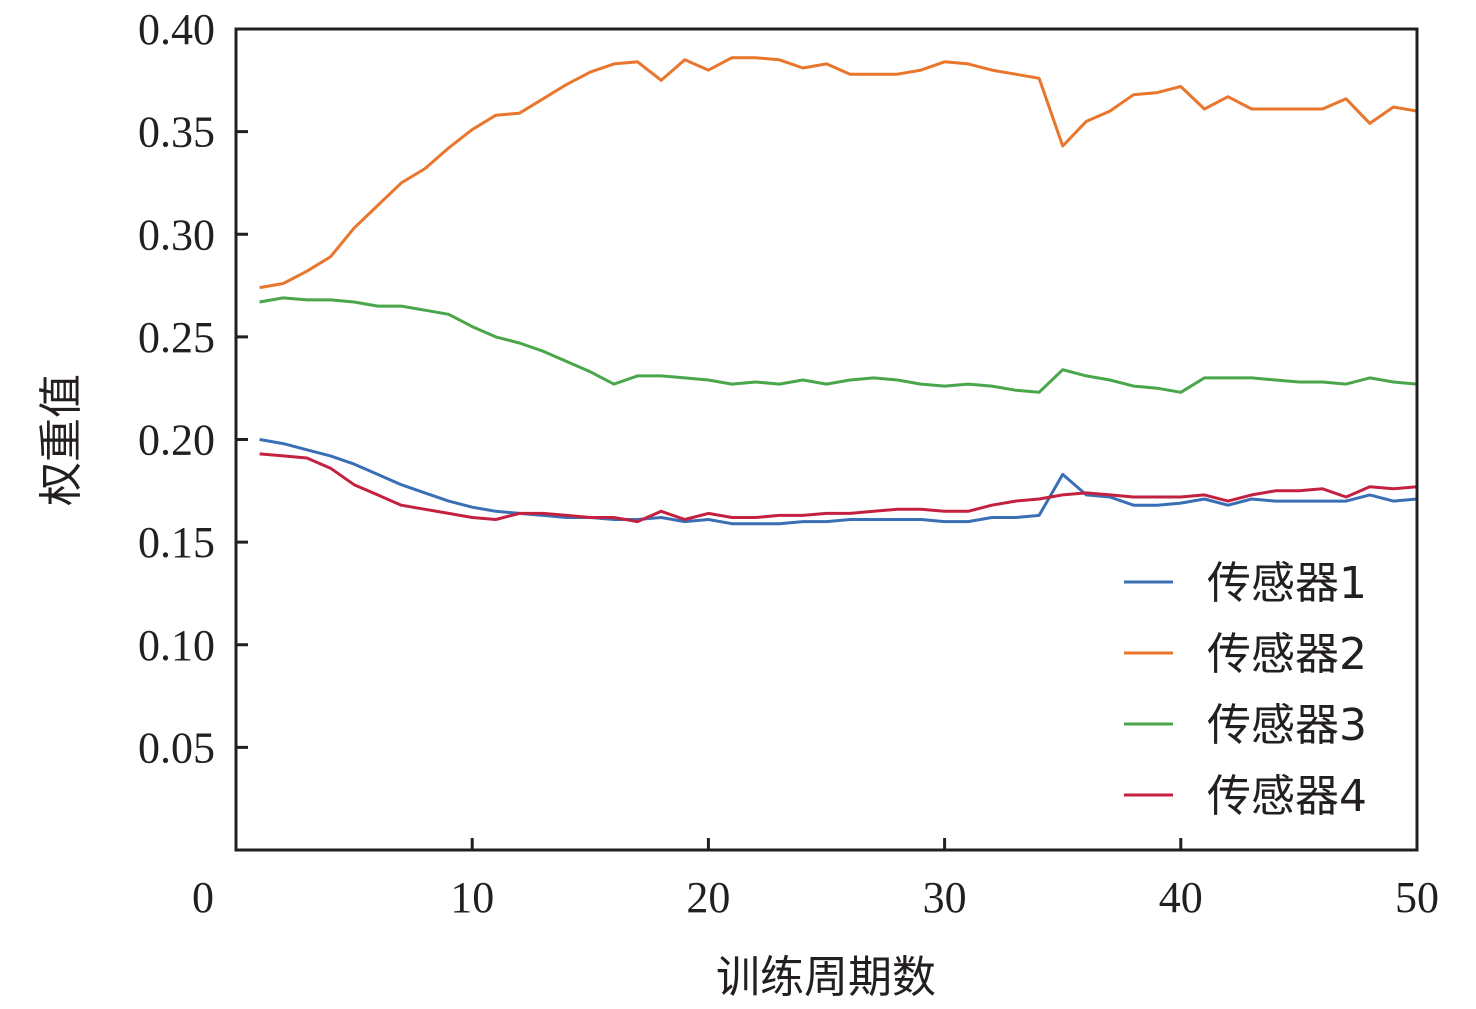 The width and height of the screenshot is (1476, 1009). What do you see at coordinates (1417, 897) in the screenshot?
I see `x-tick-label: 50` at bounding box center [1417, 897].